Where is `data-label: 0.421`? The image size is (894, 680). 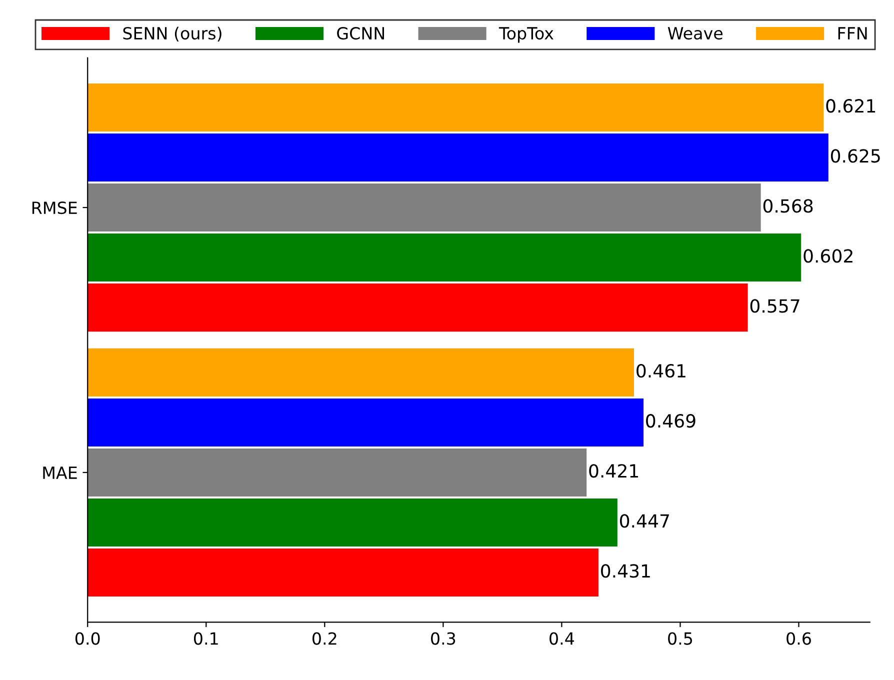
data-label: 0.421 is located at coordinates (613, 471).